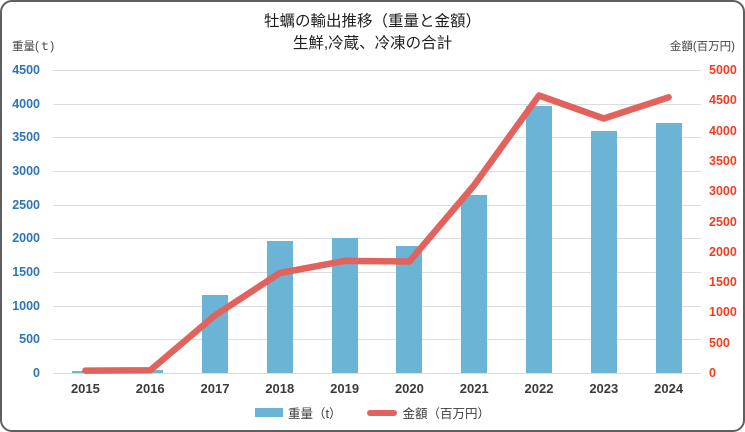 The width and height of the screenshot is (745, 432). What do you see at coordinates (36, 373) in the screenshot?
I see `left-axis-tick: 0` at bounding box center [36, 373].